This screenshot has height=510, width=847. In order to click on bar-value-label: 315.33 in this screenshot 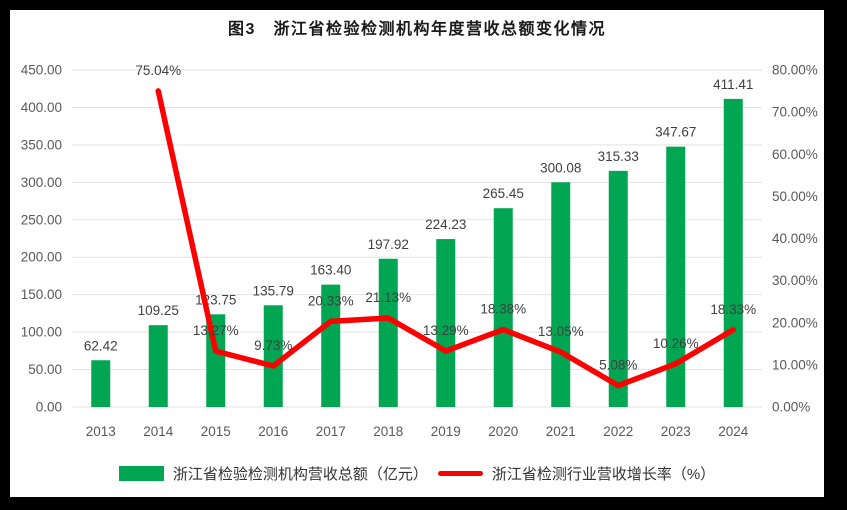, I will do `click(618, 156)`.